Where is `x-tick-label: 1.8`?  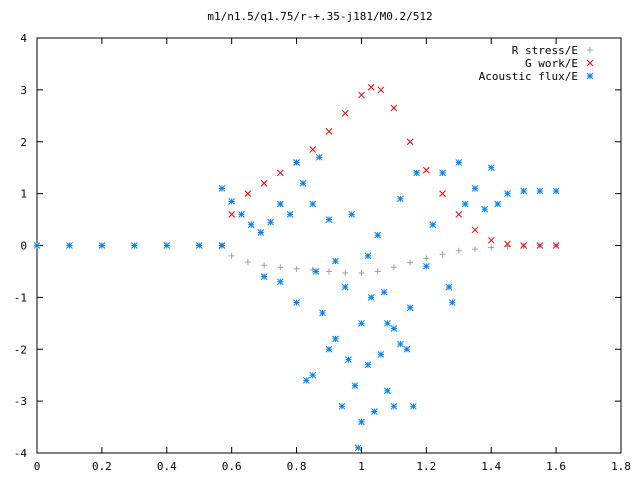 x-tick-label: 1.8 is located at coordinates (621, 466).